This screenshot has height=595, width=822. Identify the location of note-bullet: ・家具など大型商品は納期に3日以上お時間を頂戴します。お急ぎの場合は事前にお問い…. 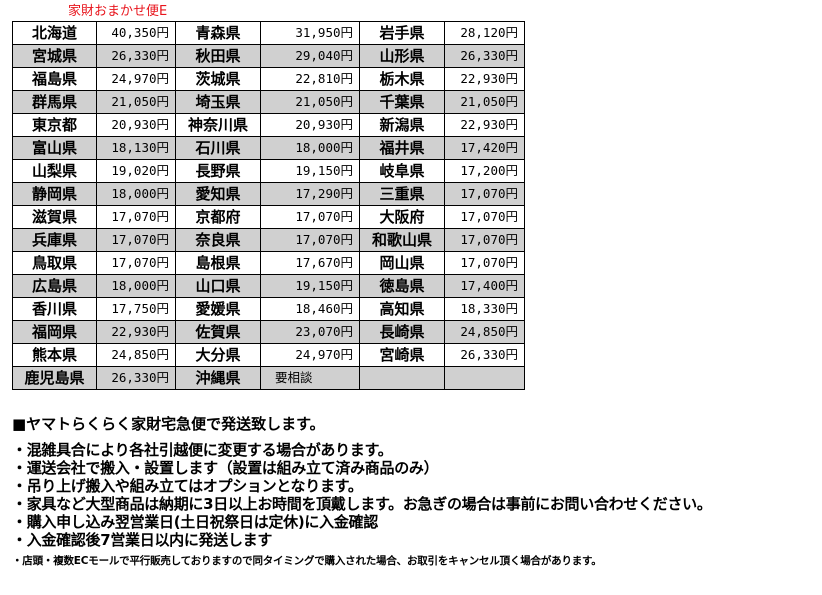
(362, 504).